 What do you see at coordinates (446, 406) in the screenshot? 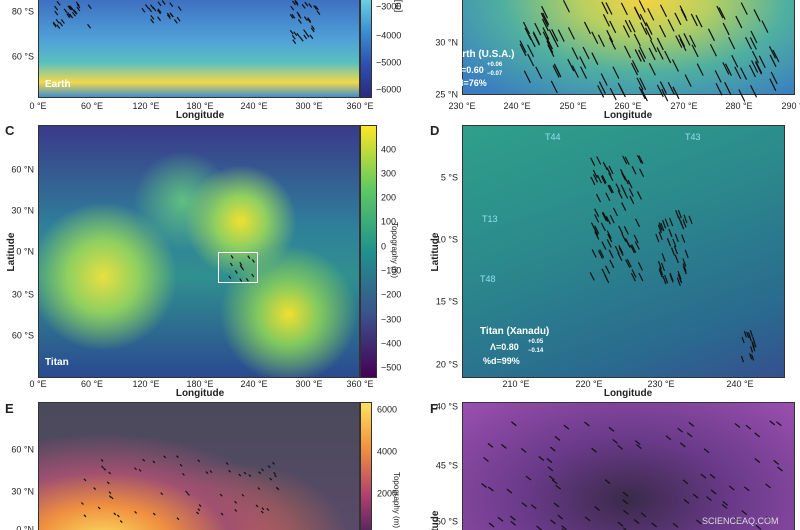
I see `y-tick-label: 40 °S` at bounding box center [446, 406].